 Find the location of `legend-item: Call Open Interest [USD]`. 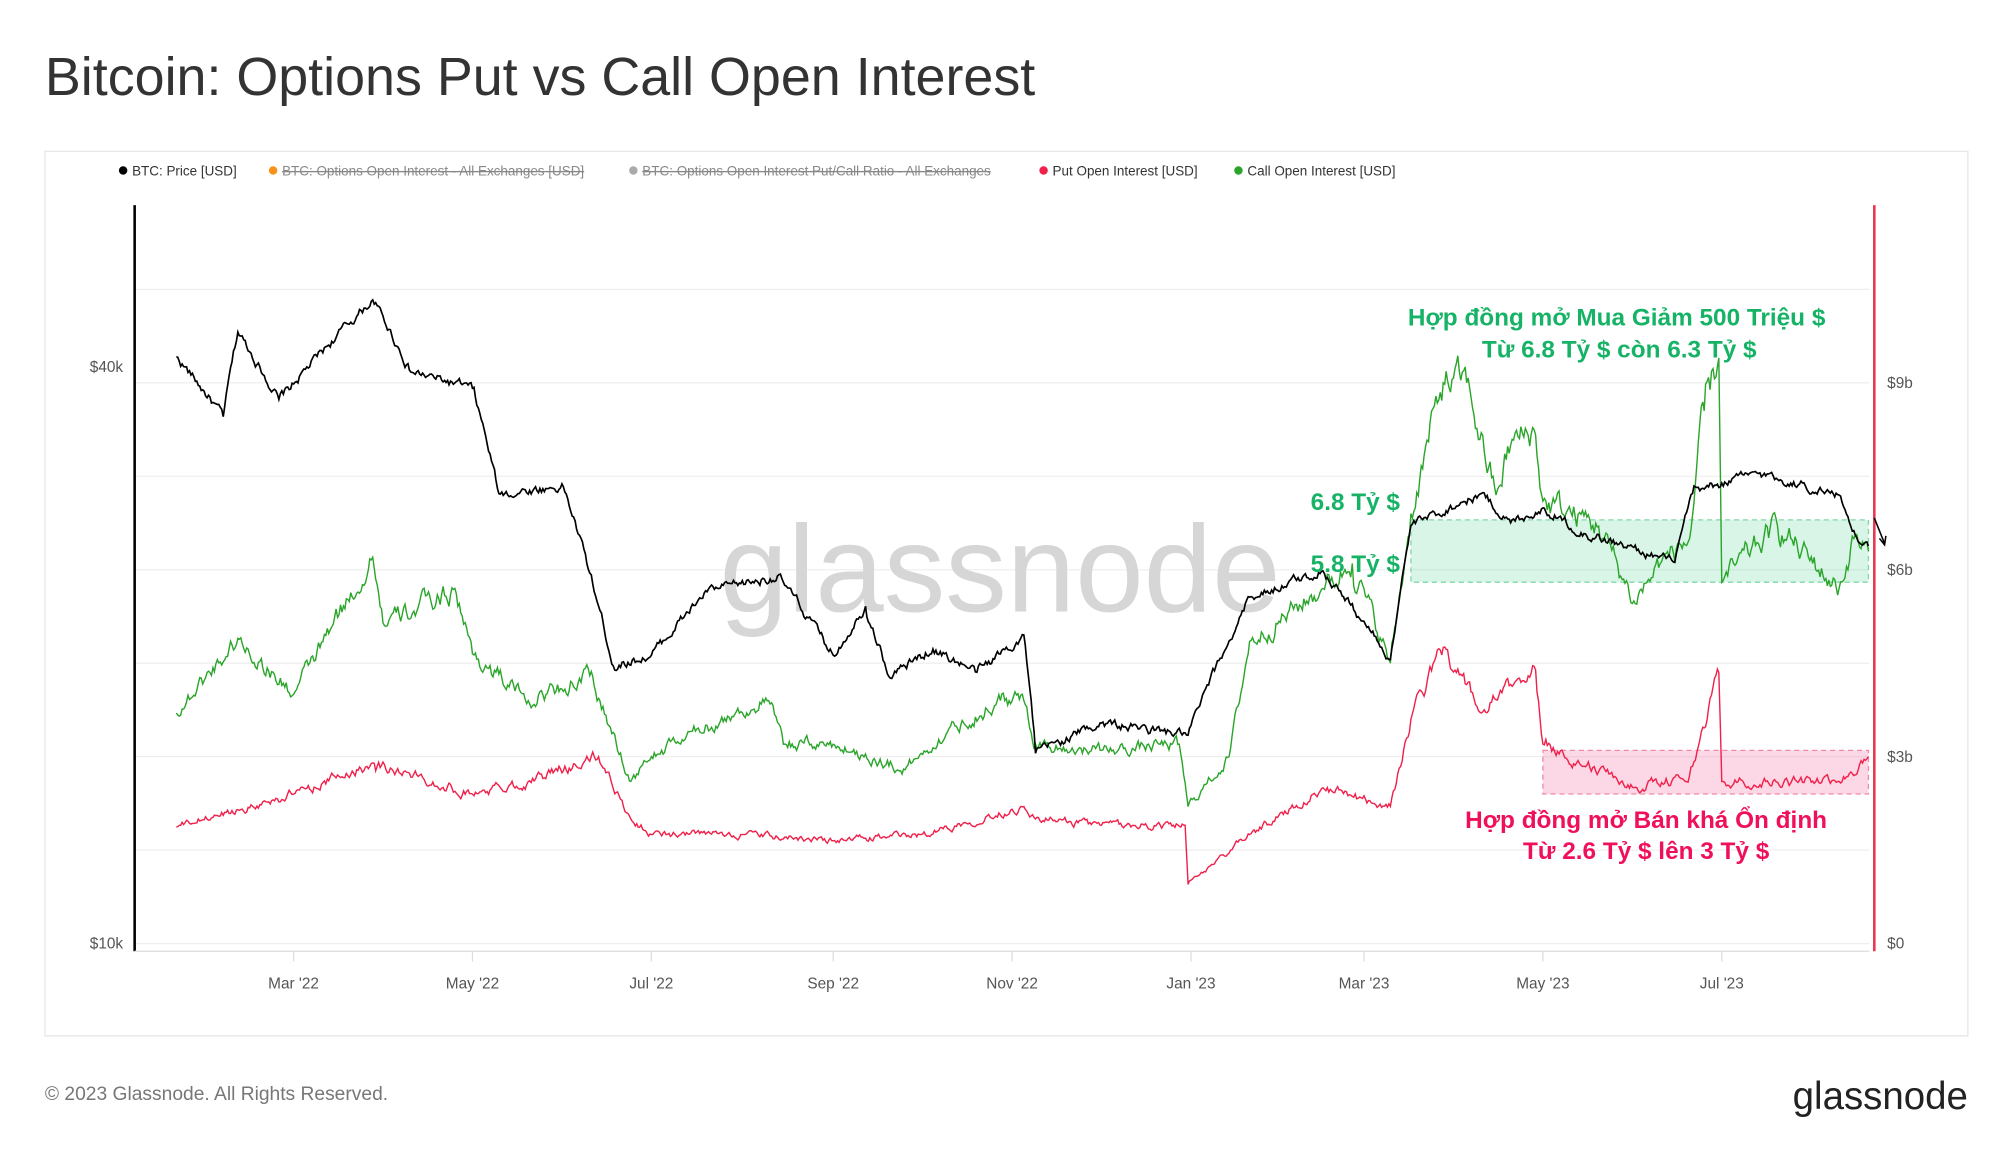

legend-item: Call Open Interest [USD] is located at coordinates (1321, 171).